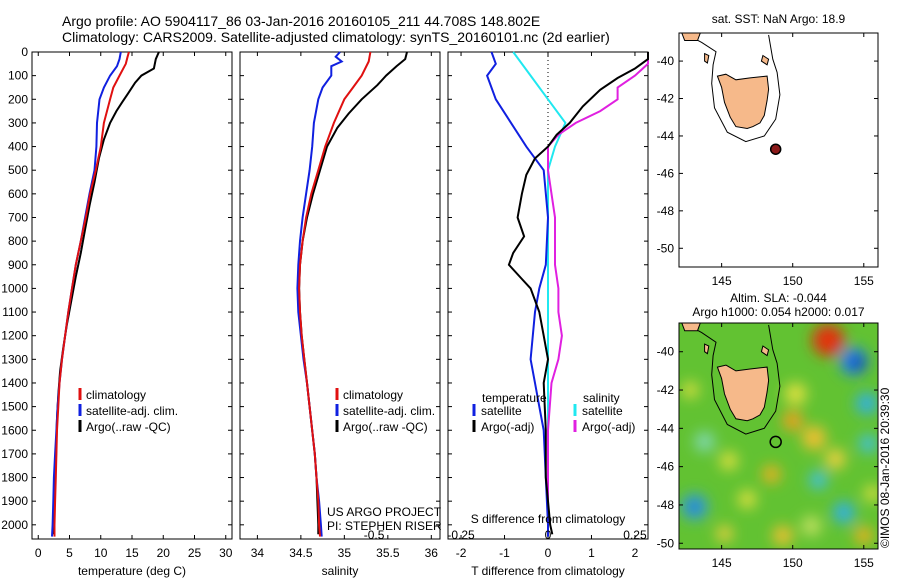 The width and height of the screenshot is (900, 580). What do you see at coordinates (779, 19) in the screenshot?
I see `map-title-sst: sat. SST: NaN Argo: 18.9` at bounding box center [779, 19].